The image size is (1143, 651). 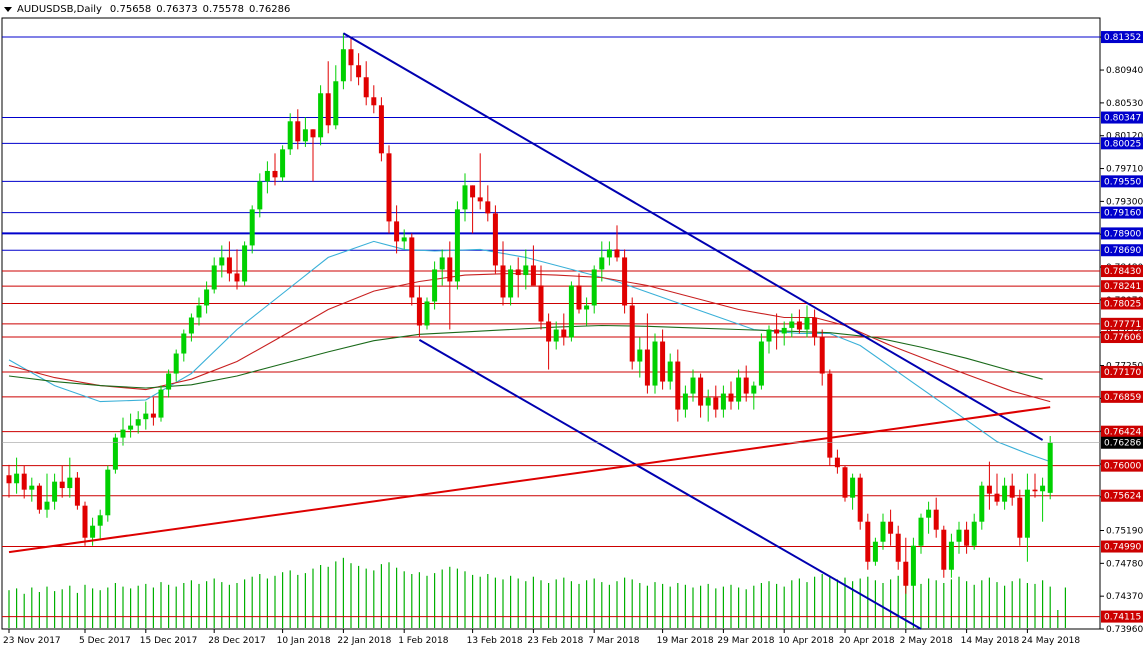 What do you see at coordinates (685, 641) in the screenshot?
I see `x-tick-label: 19 Mar 2018` at bounding box center [685, 641].